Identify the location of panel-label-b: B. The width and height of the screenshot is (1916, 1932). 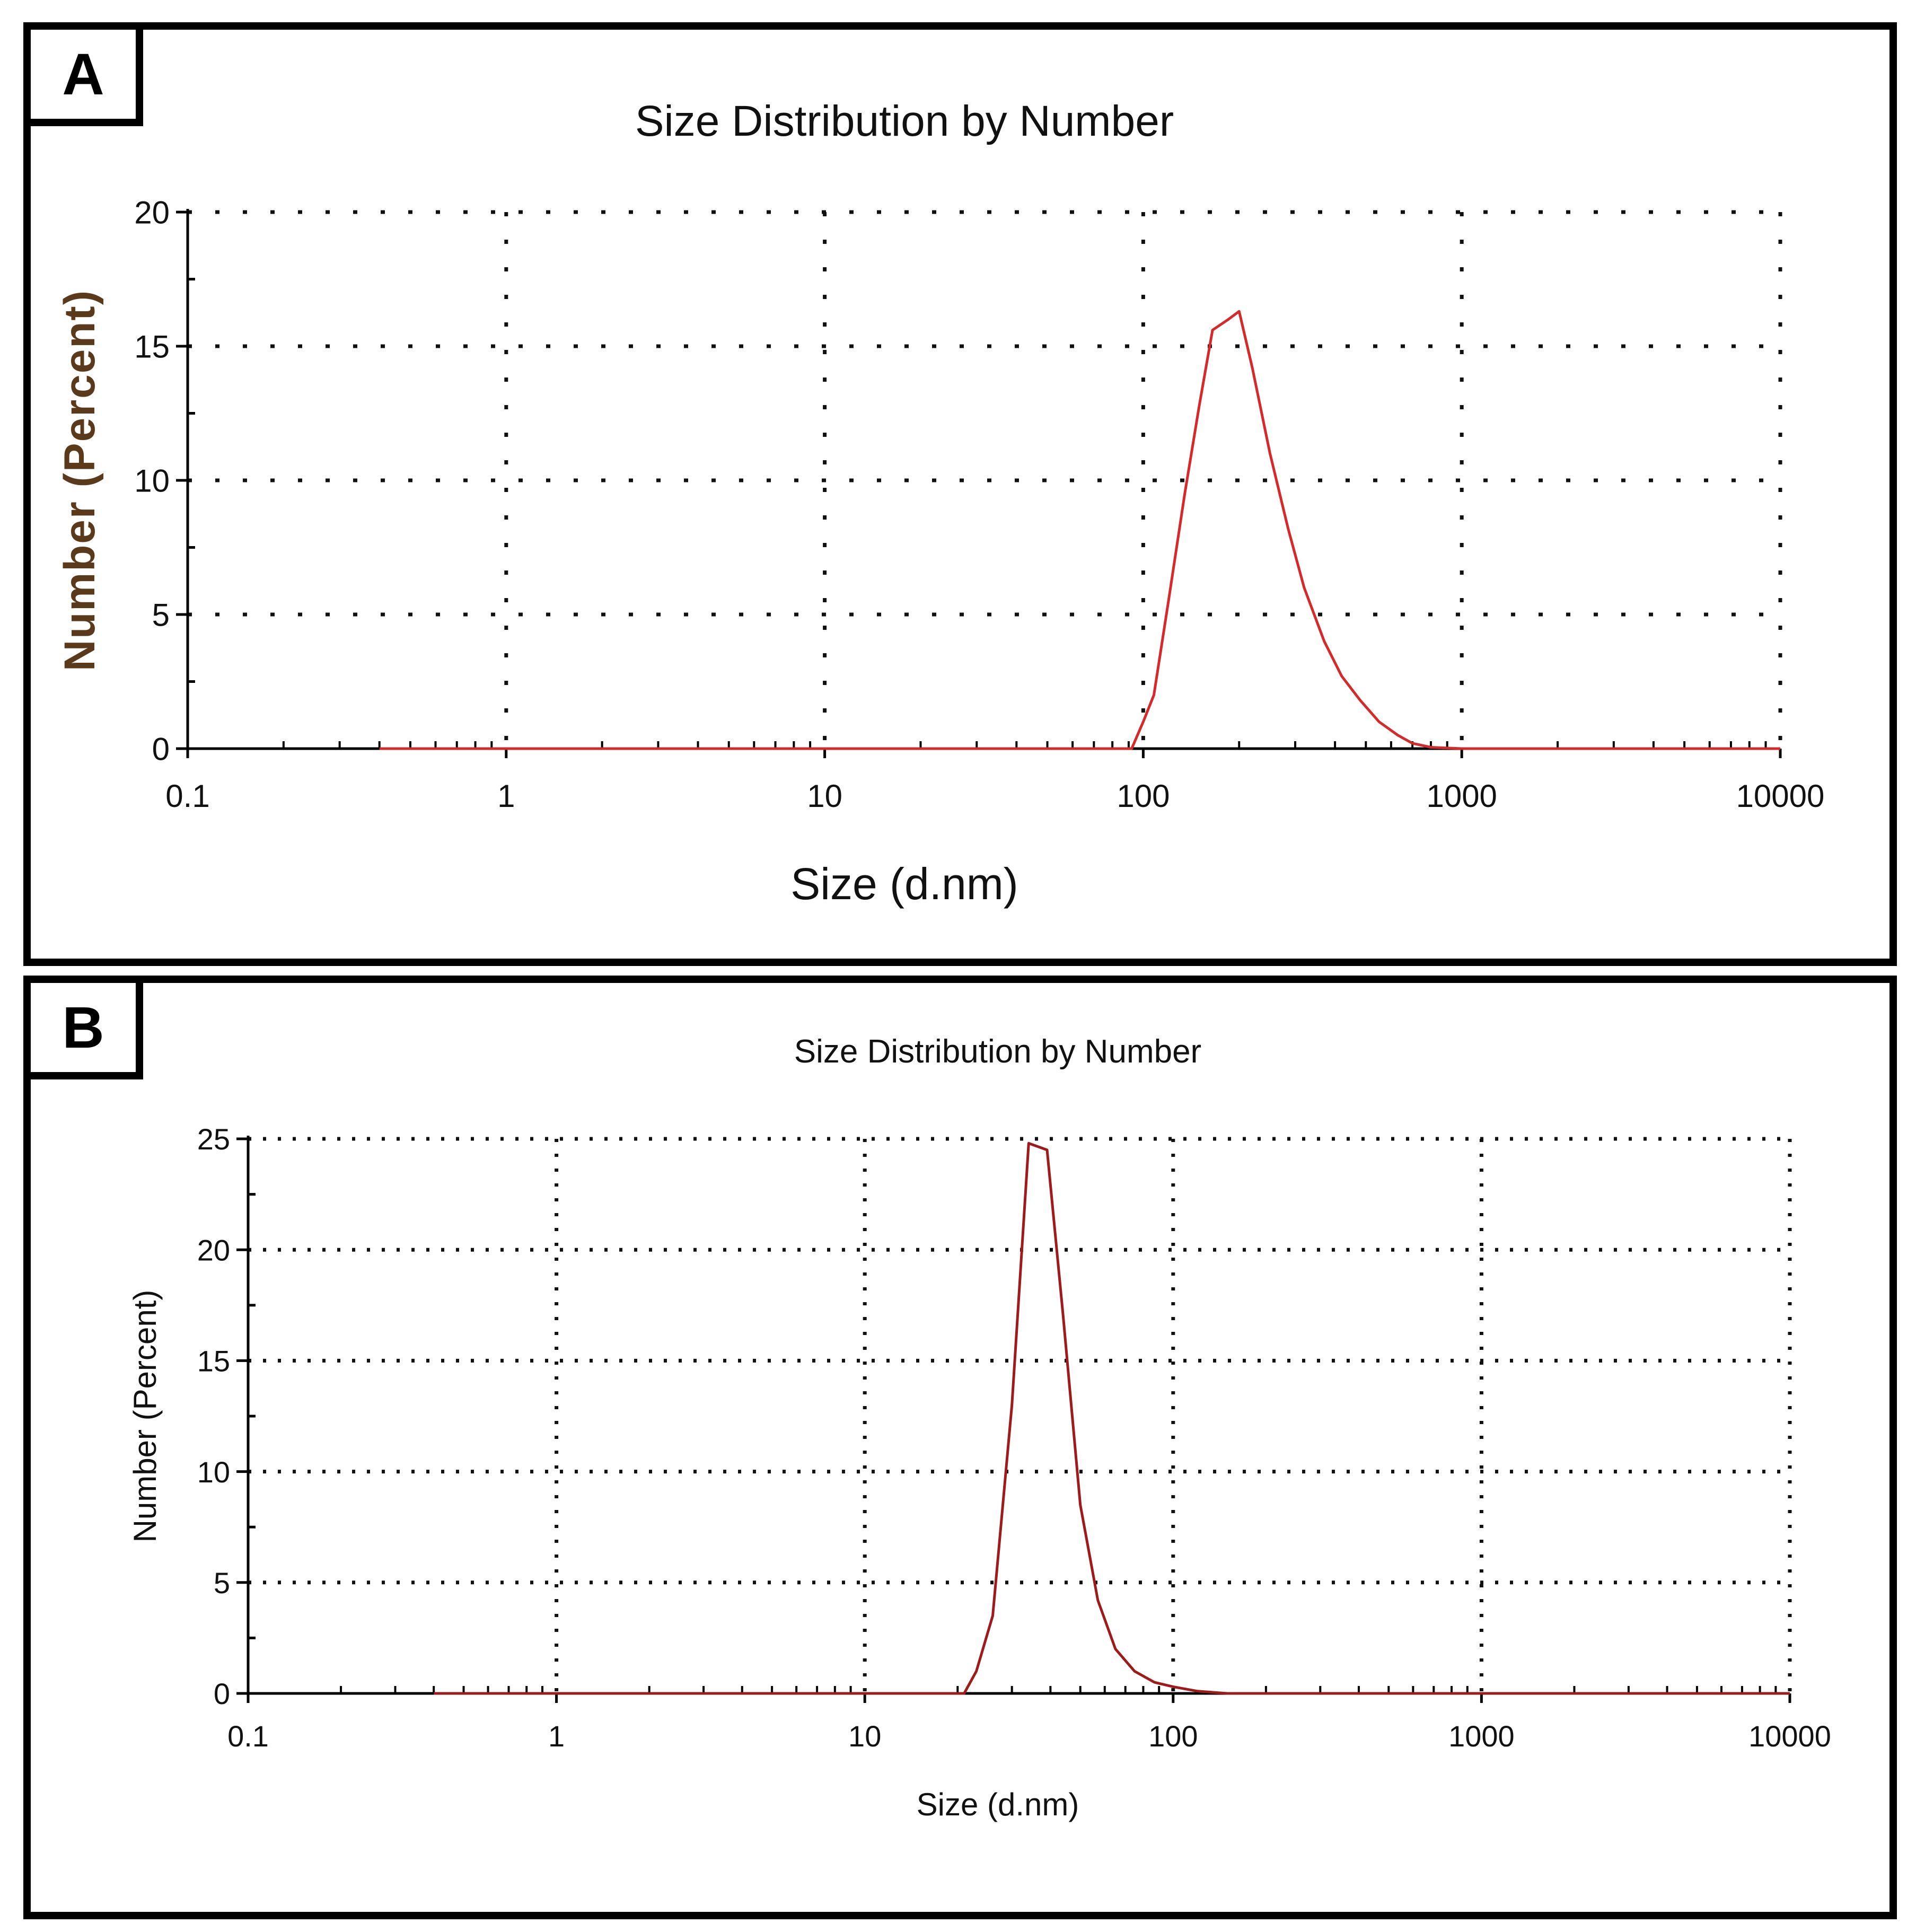
(83, 1027).